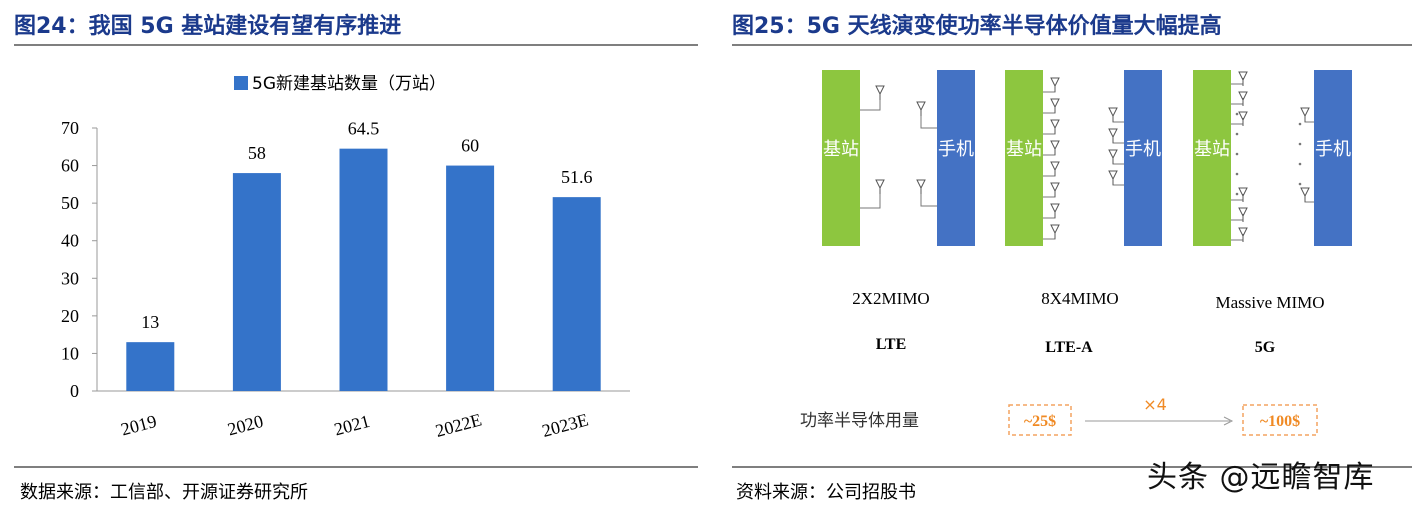 This screenshot has height=510, width=1425. What do you see at coordinates (241, 83) in the screenshot?
I see `legend-swatch` at bounding box center [241, 83].